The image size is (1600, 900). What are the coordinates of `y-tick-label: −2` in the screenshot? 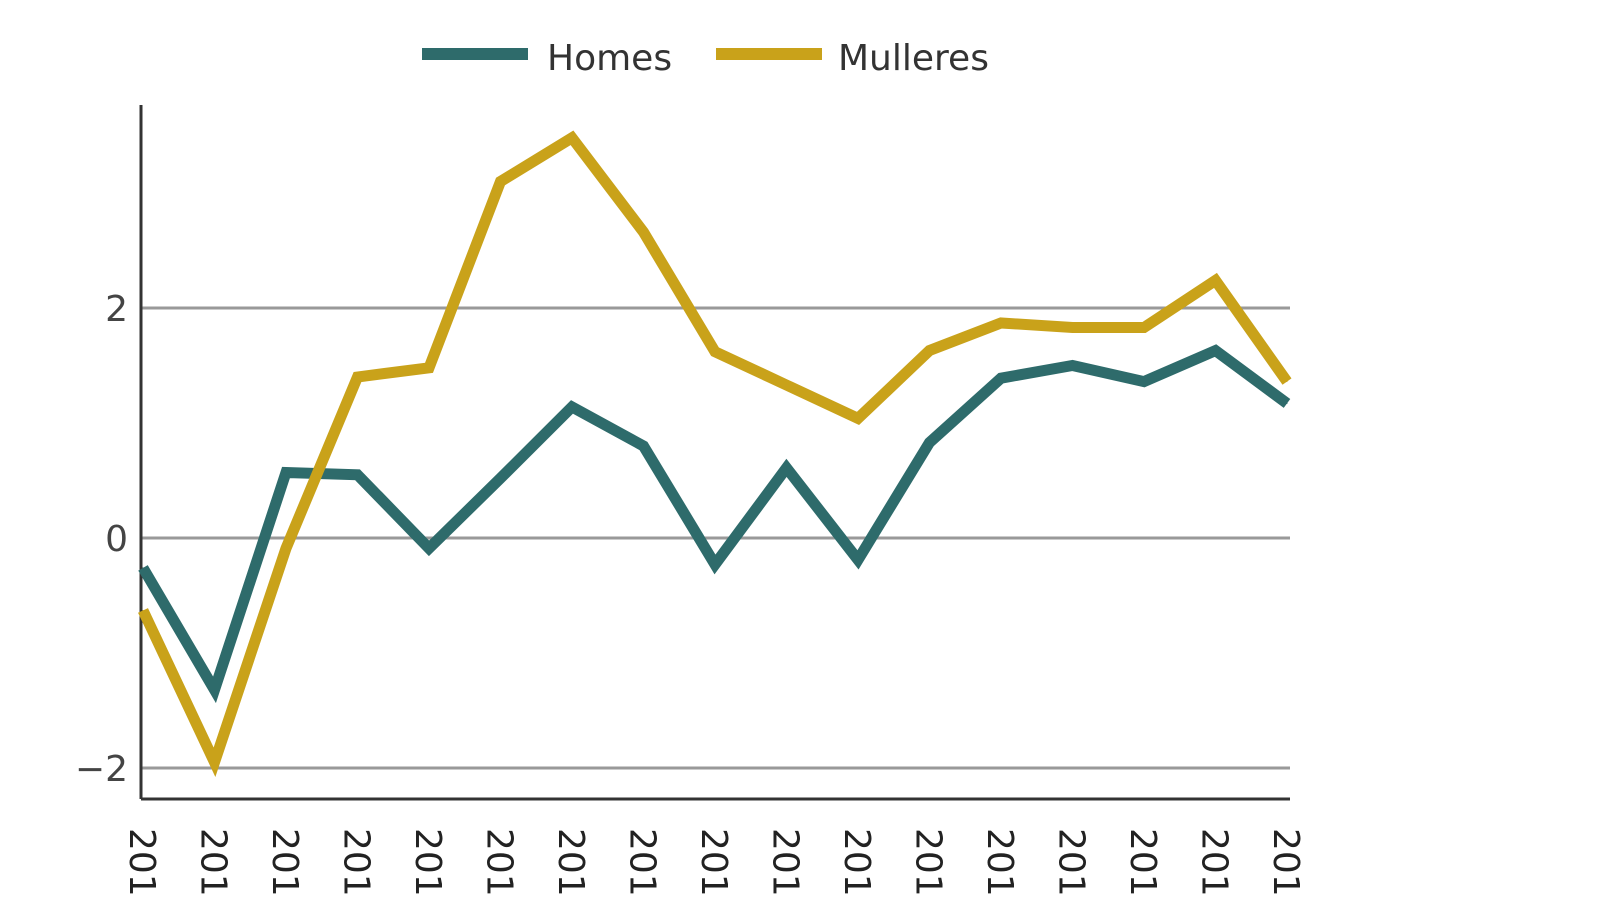 It's located at (101, 769).